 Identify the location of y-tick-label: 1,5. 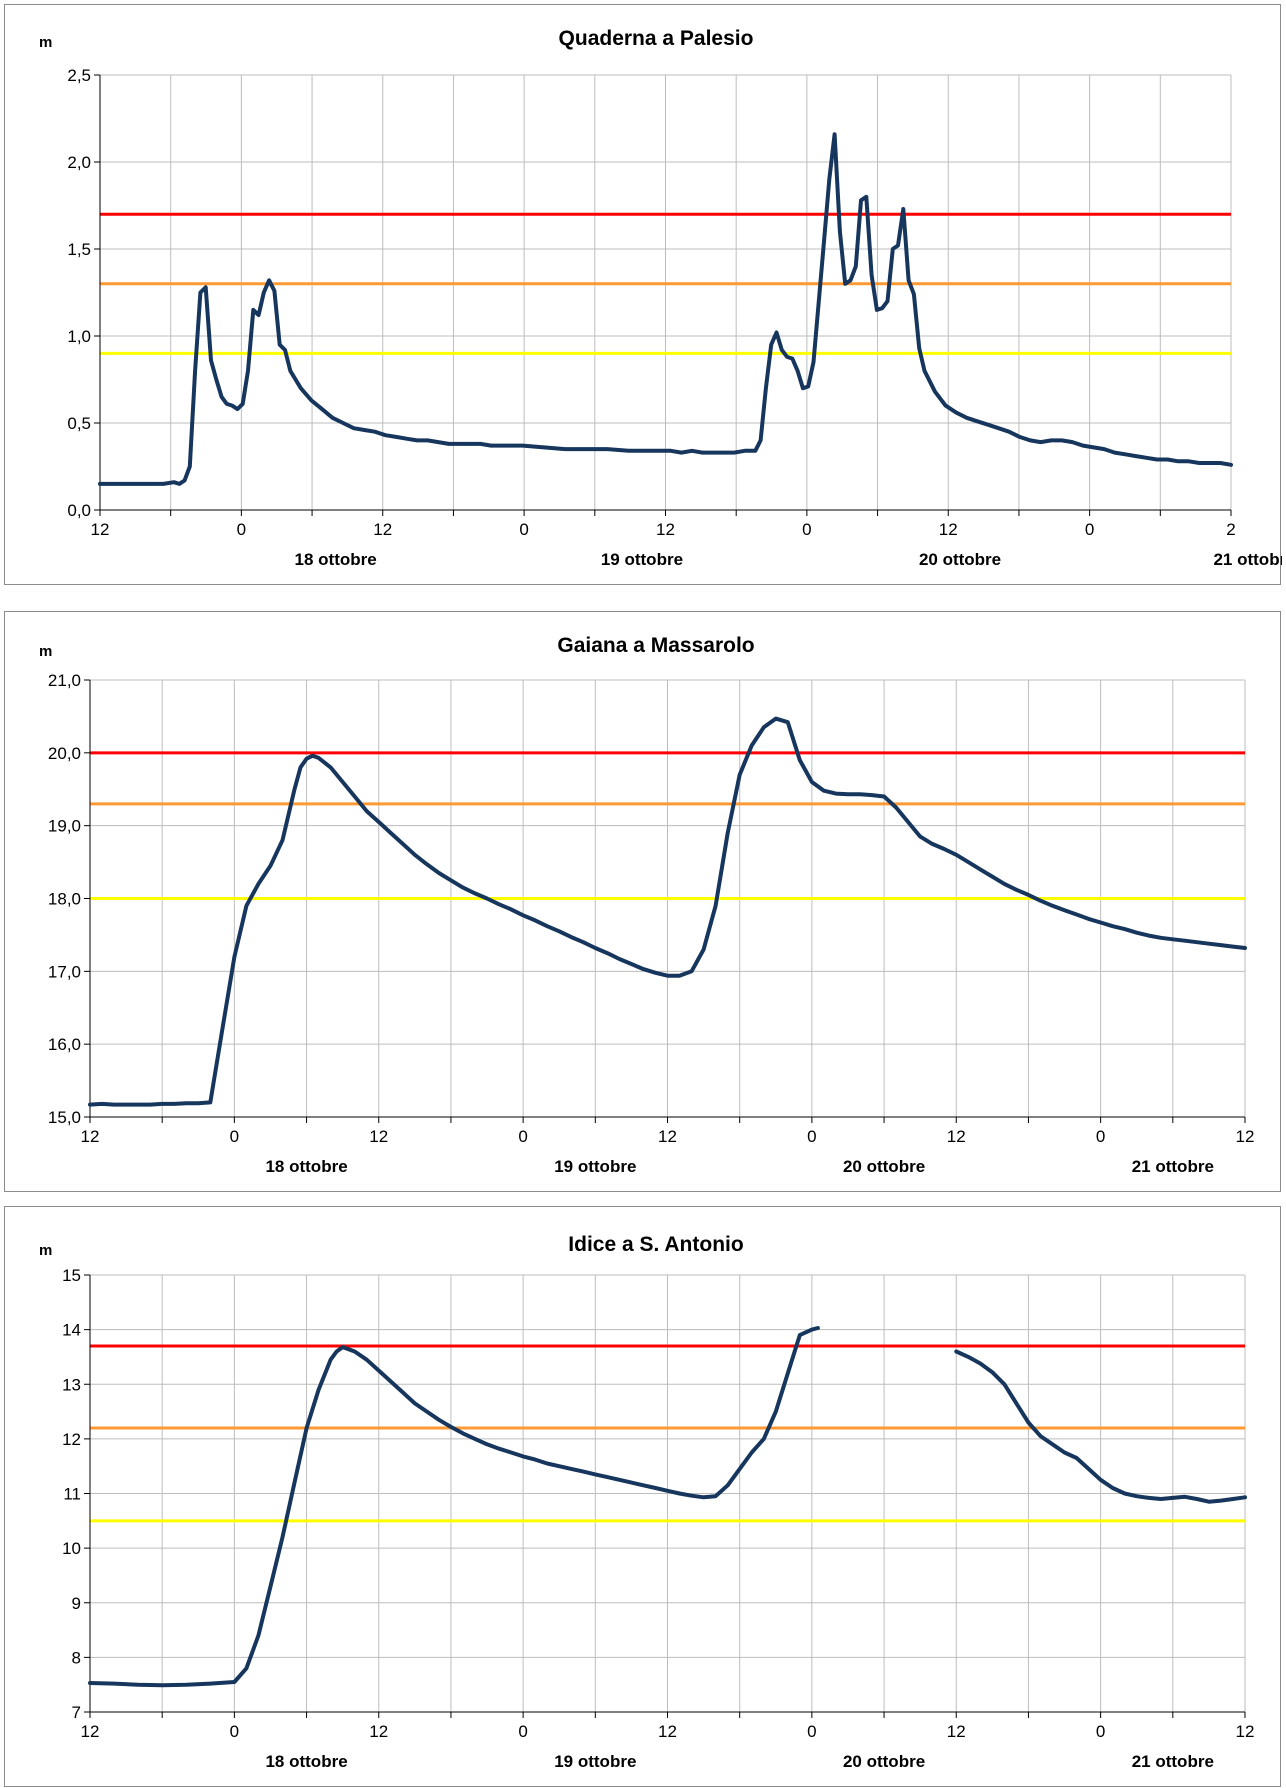
(79, 249).